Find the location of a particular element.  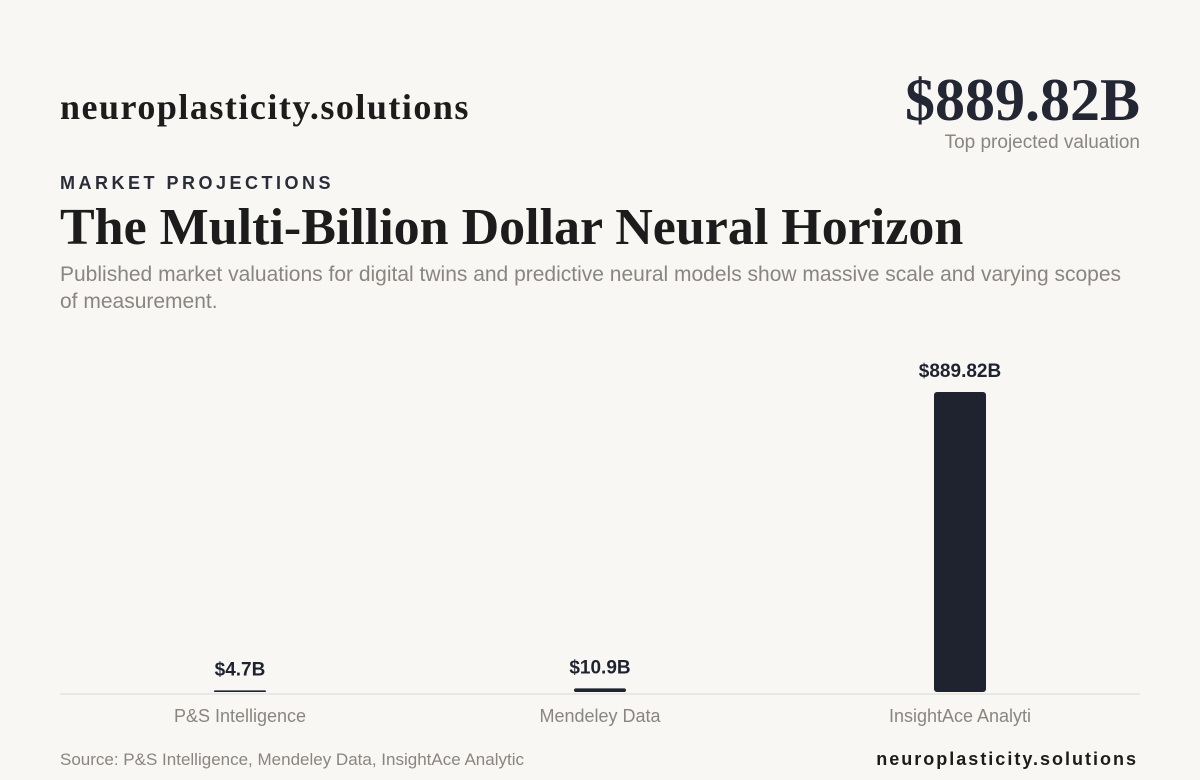

headline-stat: $889.82B is located at coordinates (1022, 100).